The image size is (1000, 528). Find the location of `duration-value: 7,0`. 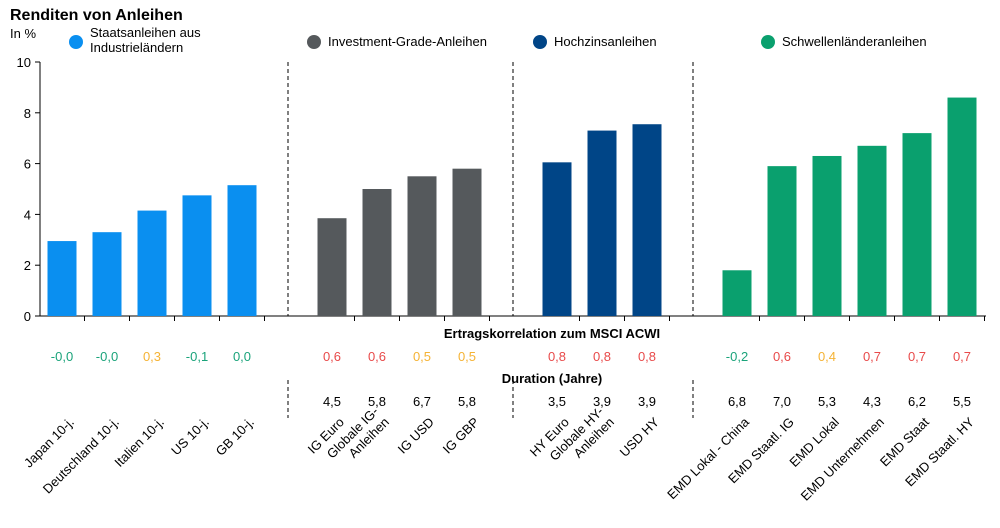

duration-value: 7,0 is located at coordinates (782, 401).